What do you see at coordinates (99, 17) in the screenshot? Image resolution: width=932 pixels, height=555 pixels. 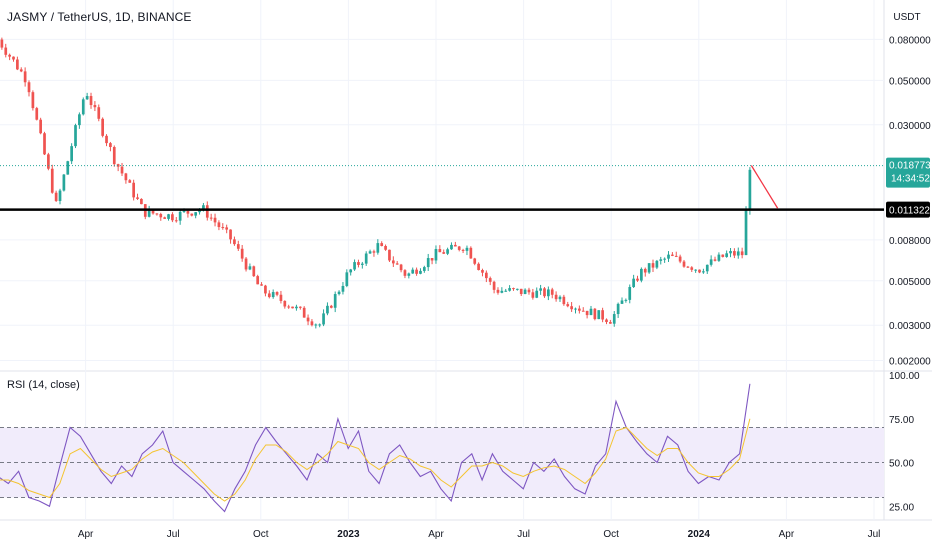 I see `symbol-title: JASMY / TetherUS, 1D, BINANCE` at bounding box center [99, 17].